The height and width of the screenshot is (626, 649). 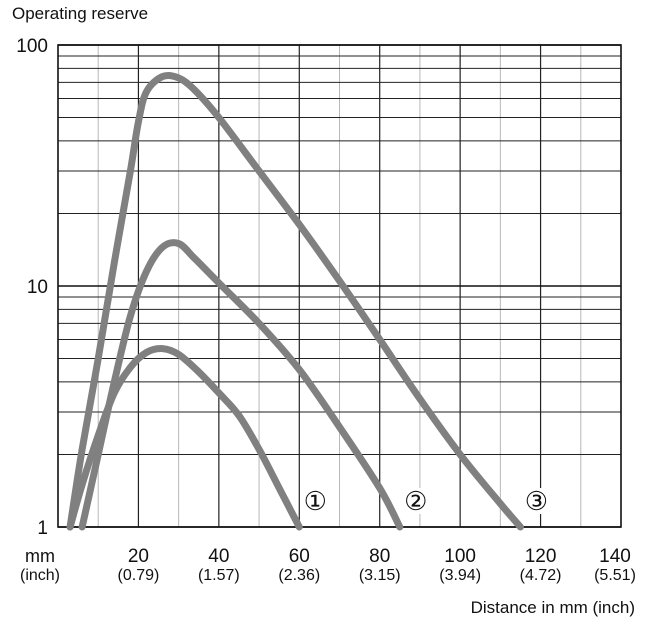 I want to click on series-label-1: ①, so click(x=315, y=501).